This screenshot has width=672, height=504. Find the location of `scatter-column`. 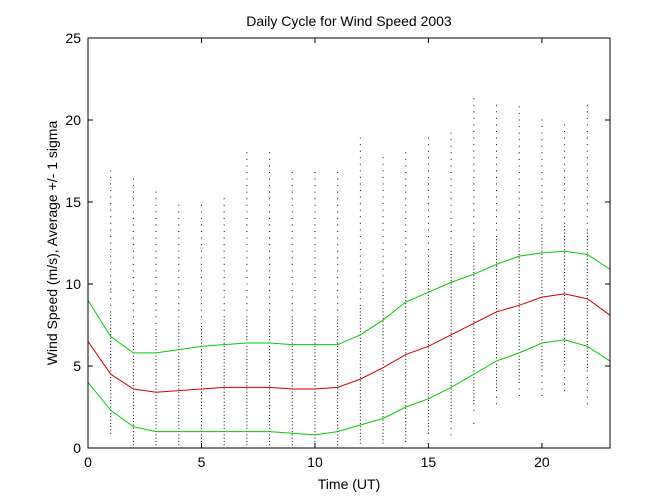

scatter-column is located at coordinates (338, 308).